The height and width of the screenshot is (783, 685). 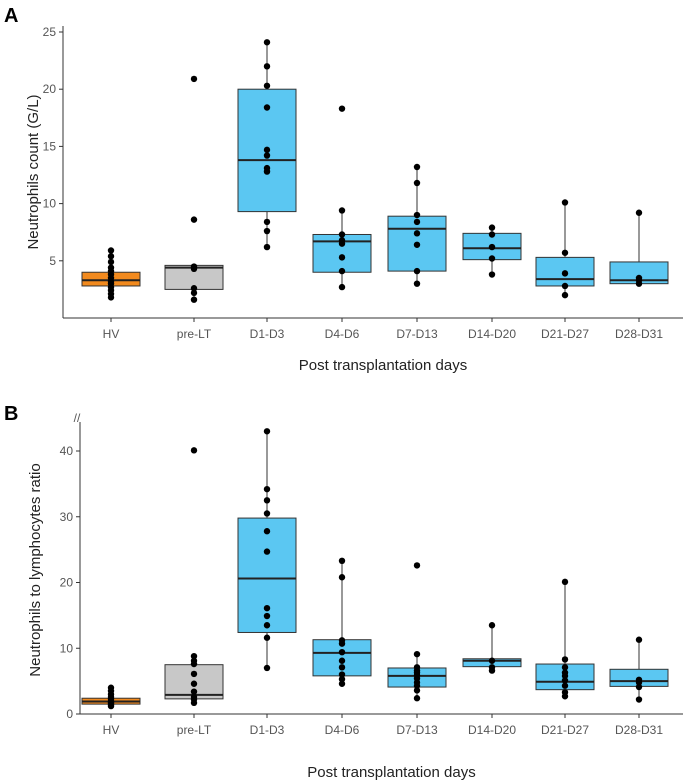 What do you see at coordinates (194, 189) in the screenshot?
I see `box-pre-lt` at bounding box center [194, 189].